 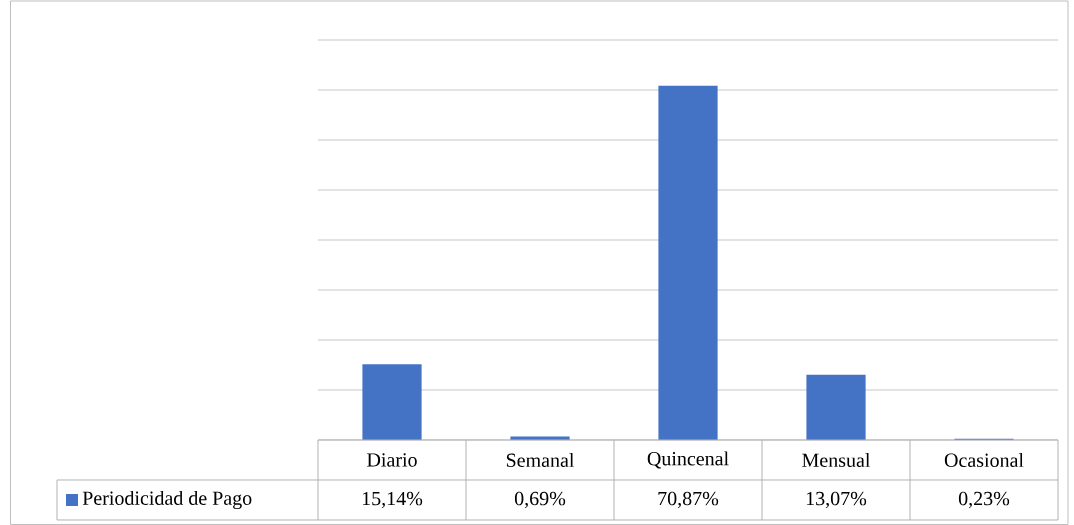 What do you see at coordinates (540, 460) in the screenshot?
I see `x-tick-label: Semanal` at bounding box center [540, 460].